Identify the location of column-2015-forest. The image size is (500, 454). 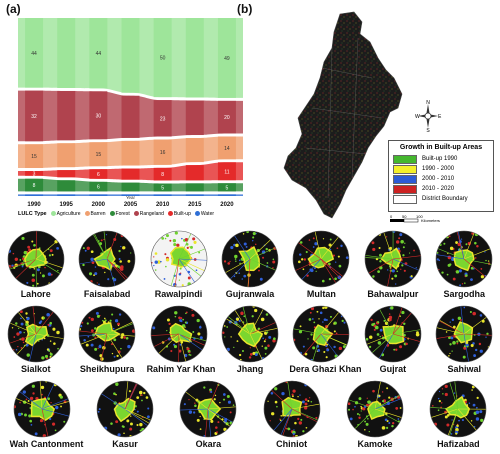
(194, 187).